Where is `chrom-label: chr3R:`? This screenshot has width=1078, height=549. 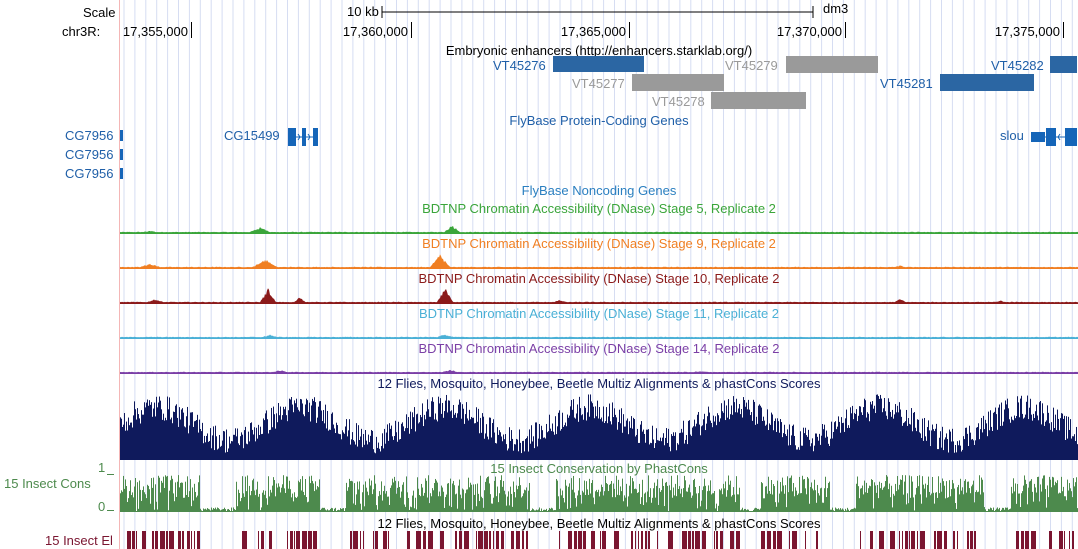
chrom-label: chr3R: is located at coordinates (81, 31).